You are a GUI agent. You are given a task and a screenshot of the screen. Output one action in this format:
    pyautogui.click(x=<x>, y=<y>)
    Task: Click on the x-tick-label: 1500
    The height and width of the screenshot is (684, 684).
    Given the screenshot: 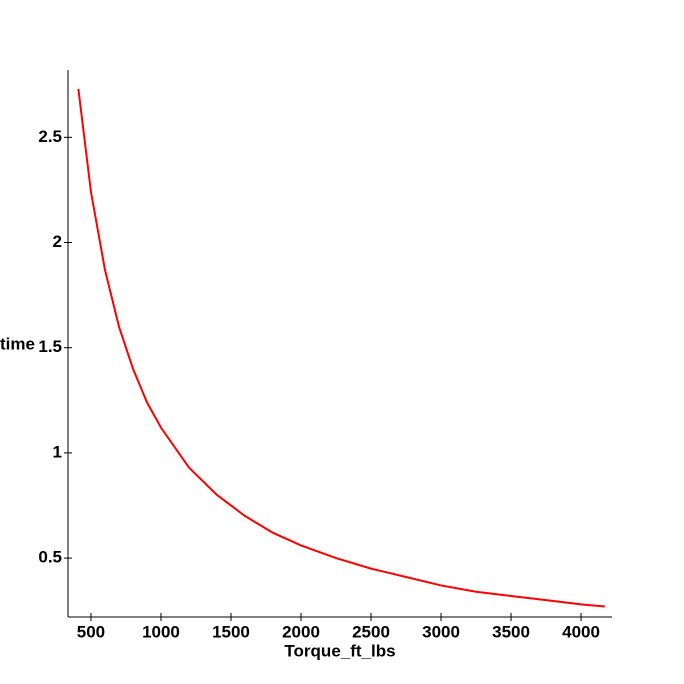 What is the action you would take?
    pyautogui.click(x=231, y=631)
    